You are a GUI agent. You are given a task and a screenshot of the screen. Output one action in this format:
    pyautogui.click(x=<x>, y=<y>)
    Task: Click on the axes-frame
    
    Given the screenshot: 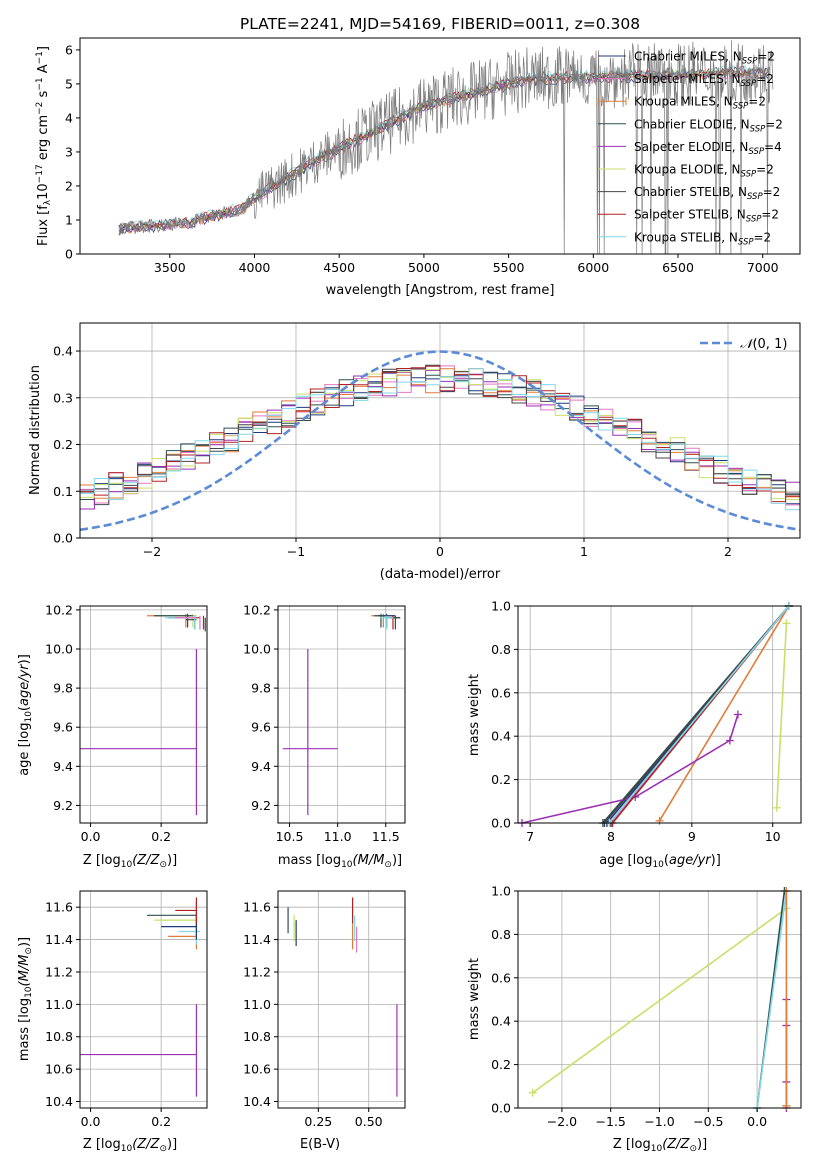 What is the action you would take?
    pyautogui.click(x=341, y=714)
    